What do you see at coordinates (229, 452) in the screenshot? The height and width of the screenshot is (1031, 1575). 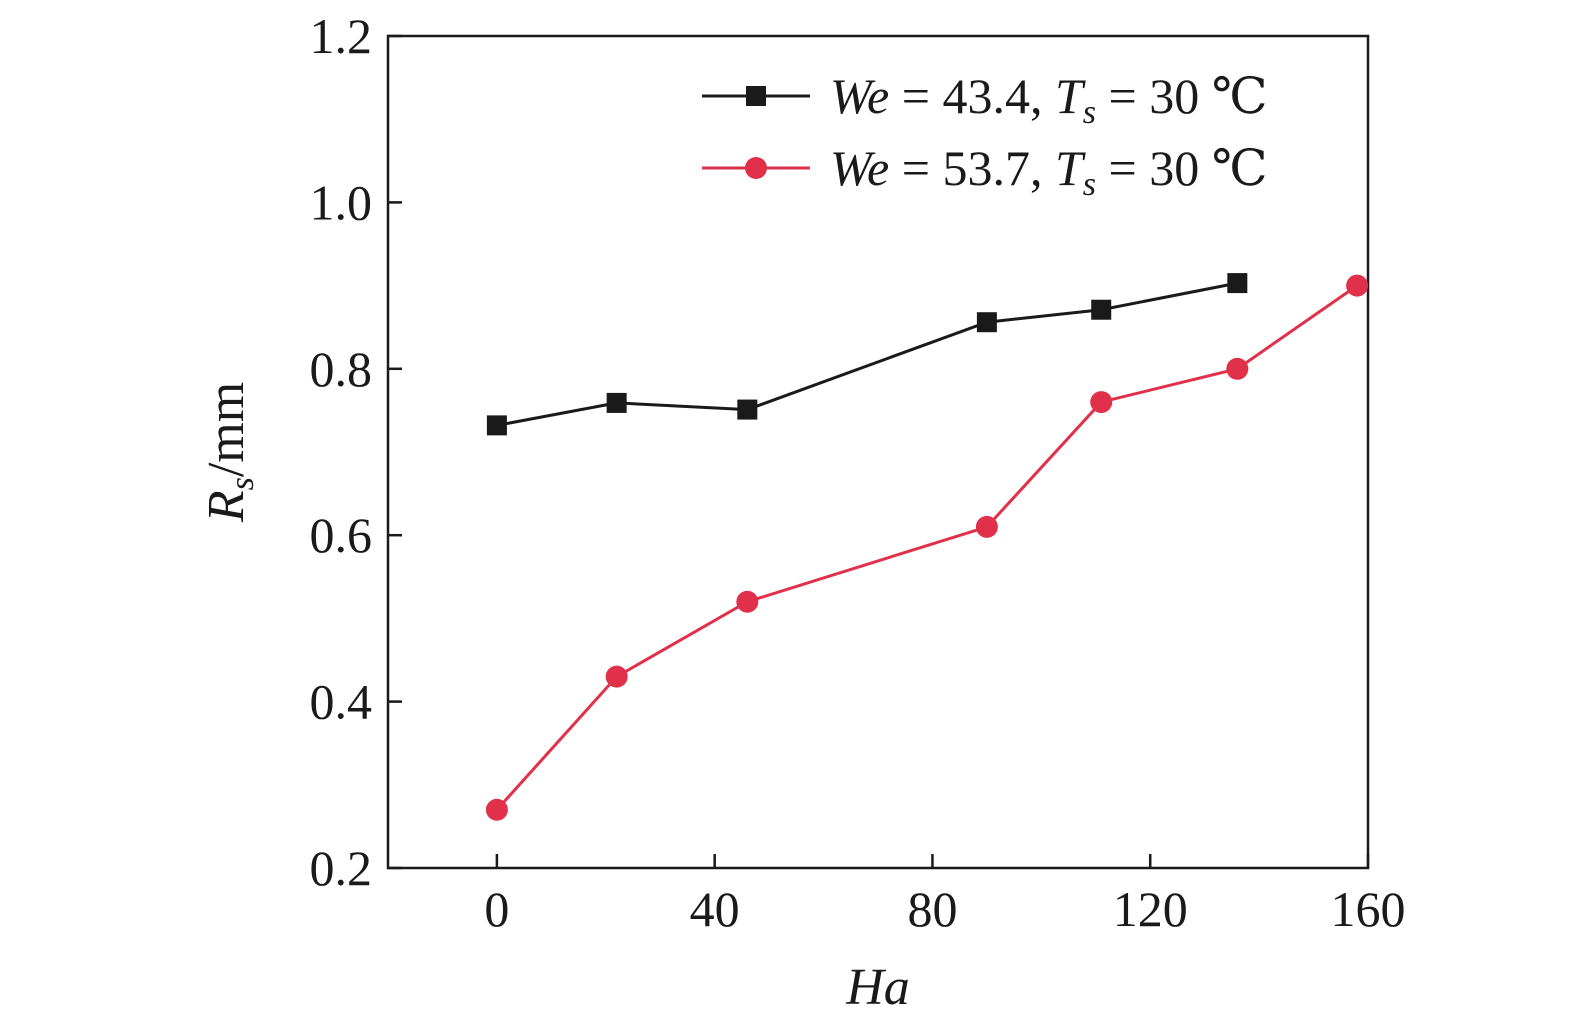 I see `y-axis-title: Rs/mm` at bounding box center [229, 452].